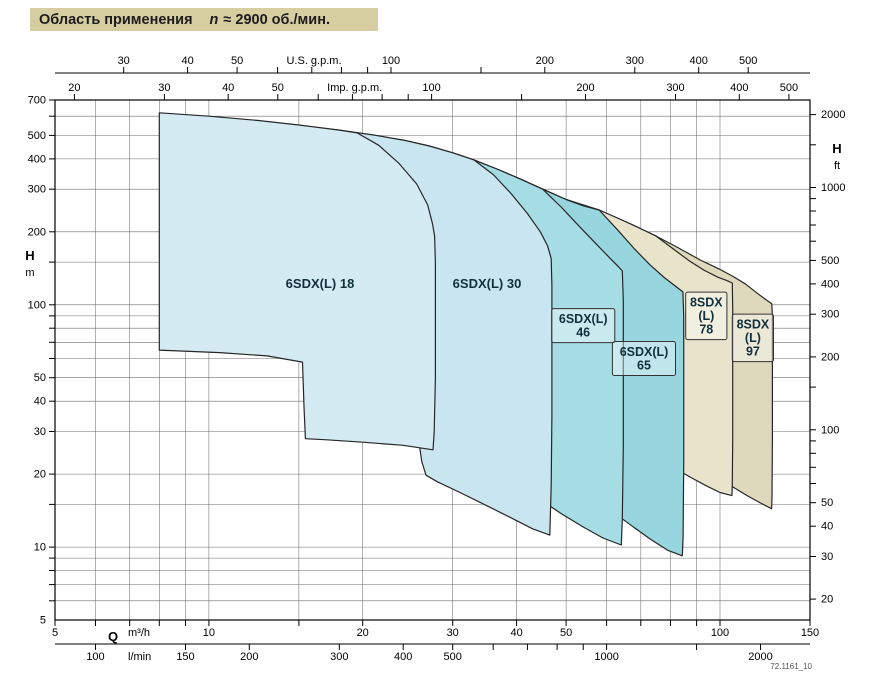 This screenshot has height=680, width=878. I want to click on axis-q-lmin-labels: 100 150 200 300 400 500 1000 2000, so click(429, 657).